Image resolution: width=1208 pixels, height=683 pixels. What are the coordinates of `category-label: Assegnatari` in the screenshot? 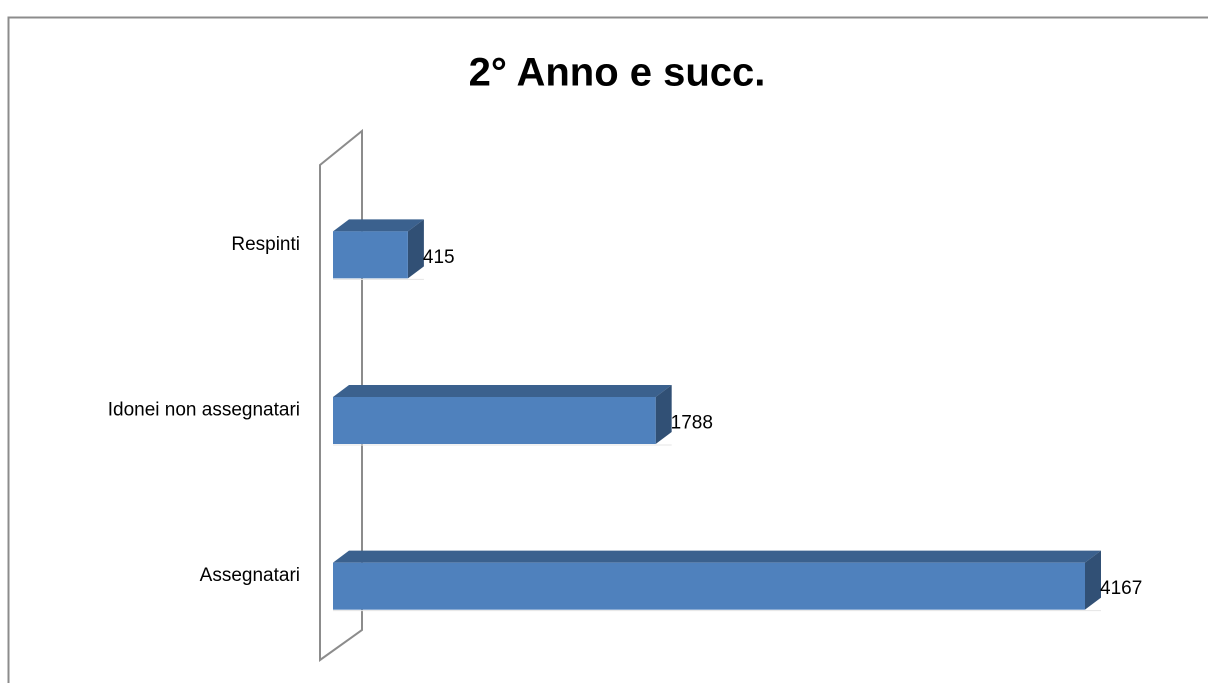 It's located at (250, 575).